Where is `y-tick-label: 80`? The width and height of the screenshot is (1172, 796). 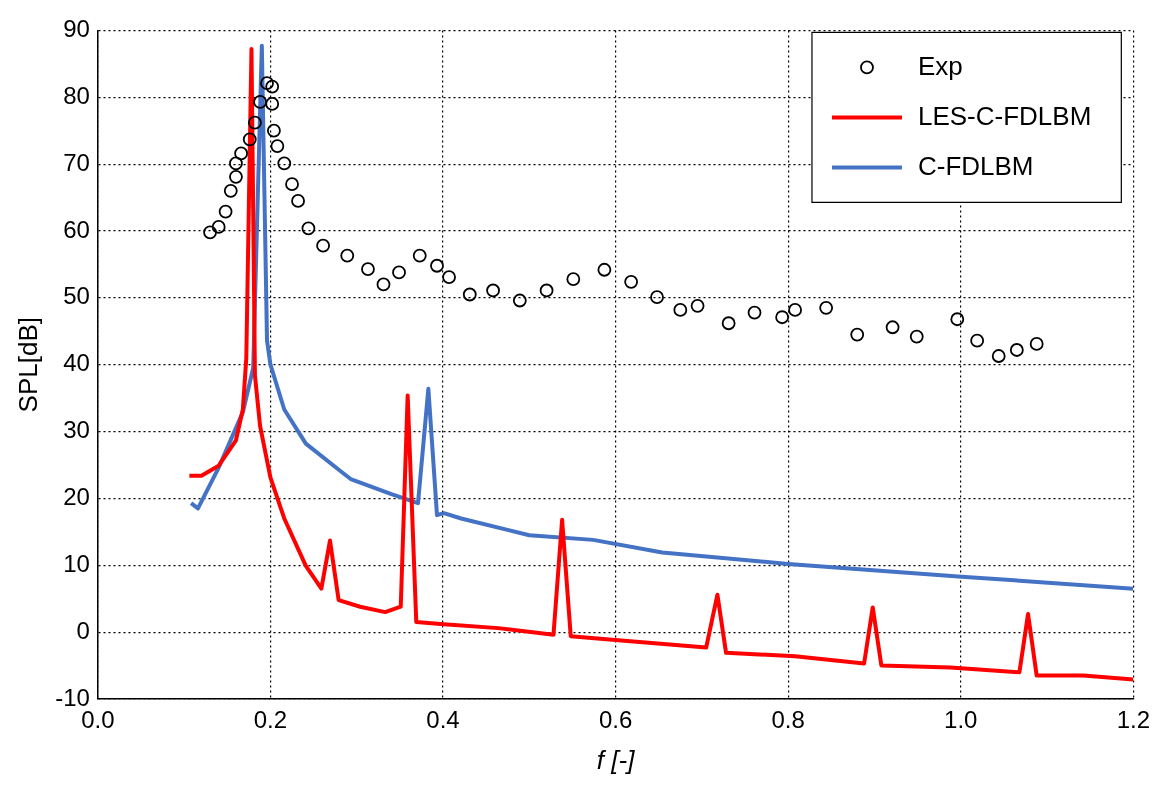
y-tick-label: 80 is located at coordinates (76, 95).